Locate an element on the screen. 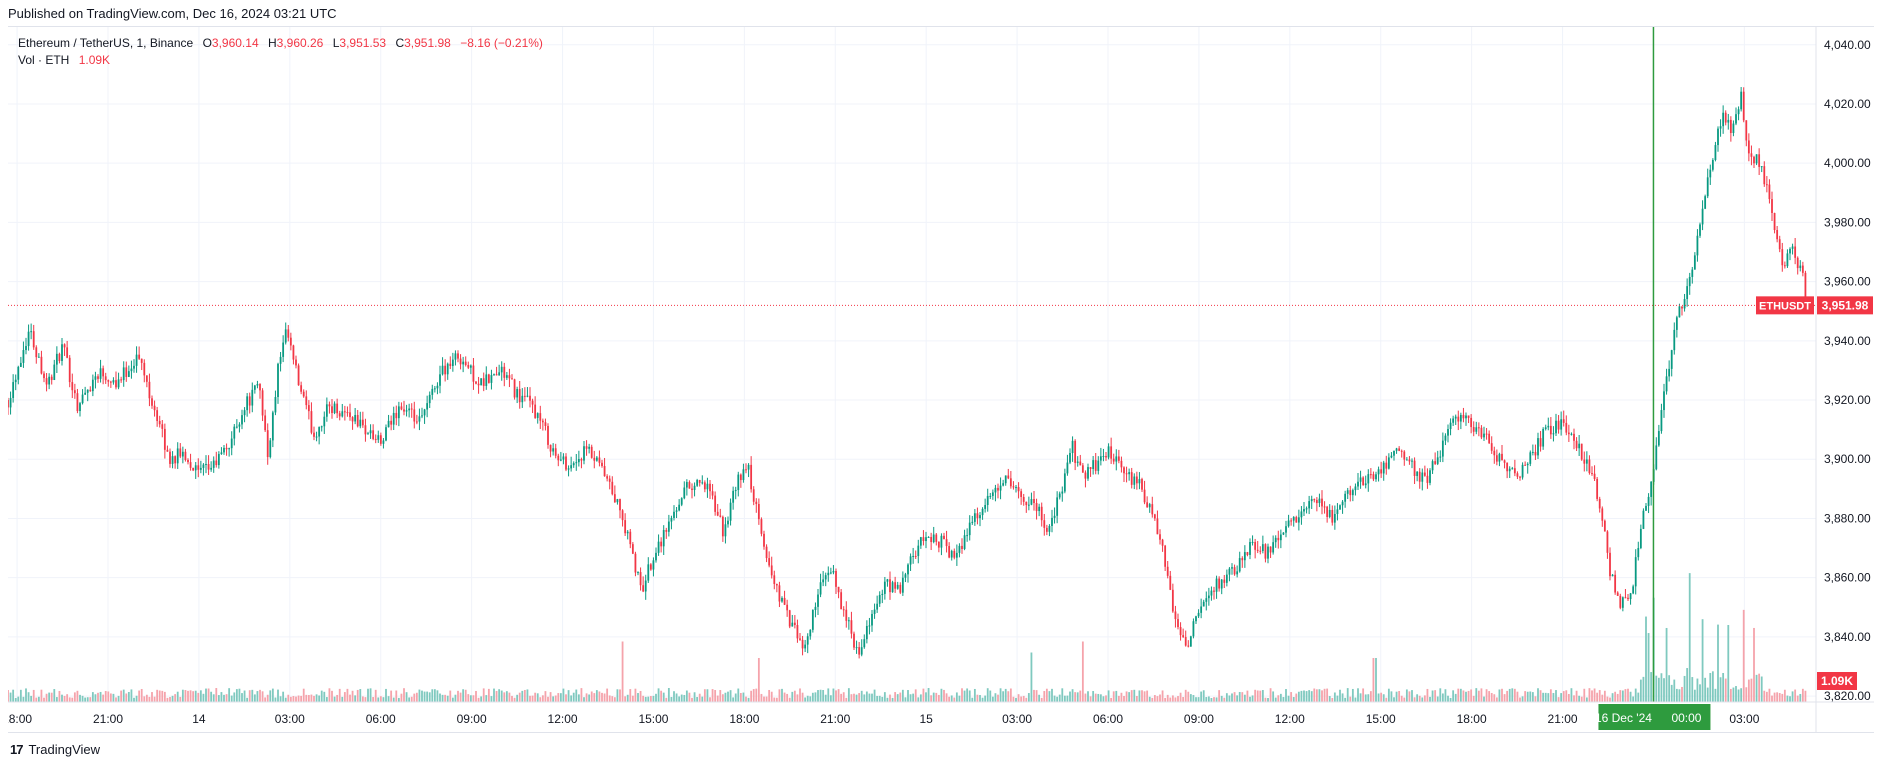  x-tick-label: 18:00 is located at coordinates (20, 719).